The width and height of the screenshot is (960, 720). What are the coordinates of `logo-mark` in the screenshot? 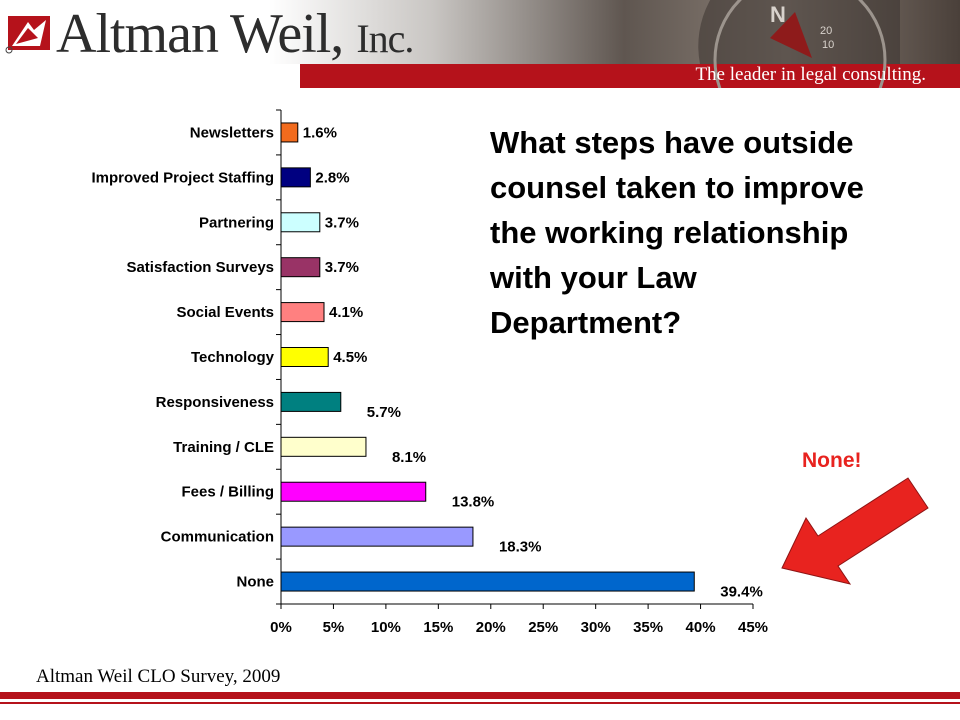 It's located at (27, 35).